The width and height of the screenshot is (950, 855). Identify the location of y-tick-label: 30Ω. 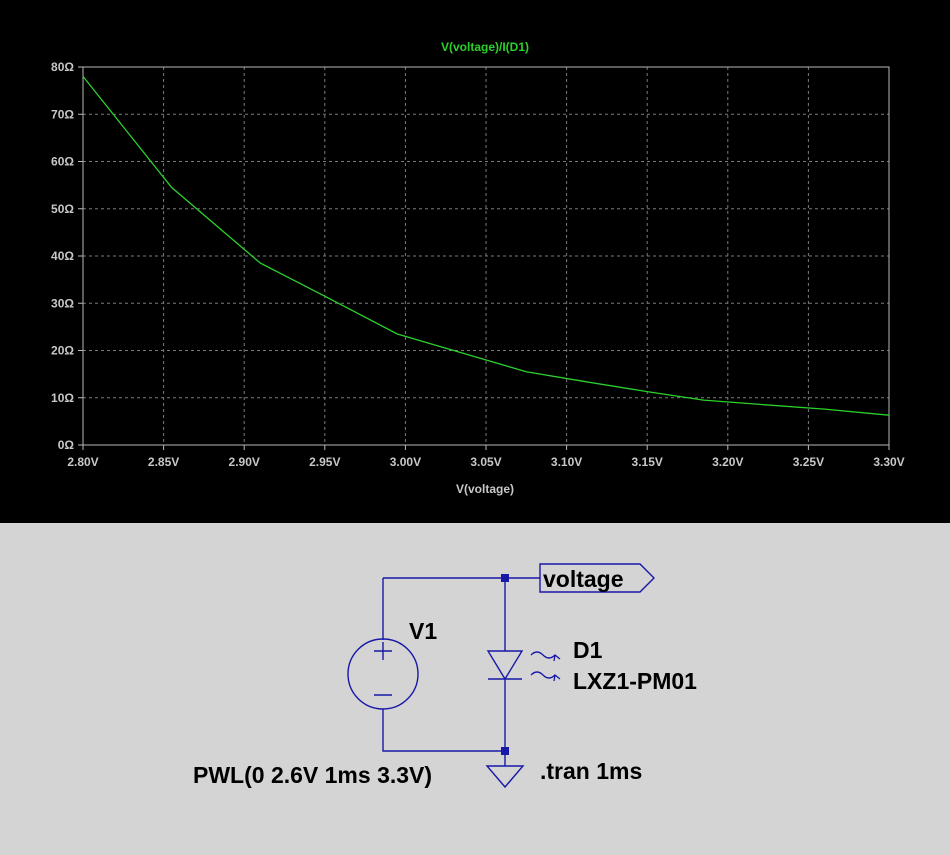
(62, 303).